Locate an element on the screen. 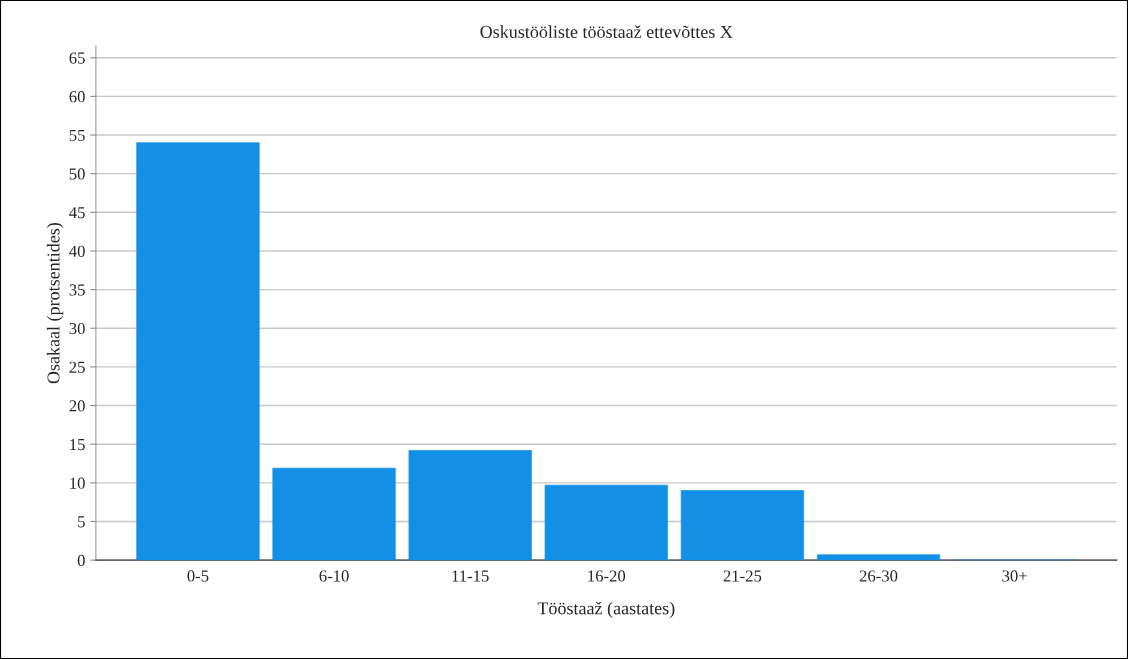 This screenshot has width=1128, height=659. y-tick-label: 60 is located at coordinates (77, 97).